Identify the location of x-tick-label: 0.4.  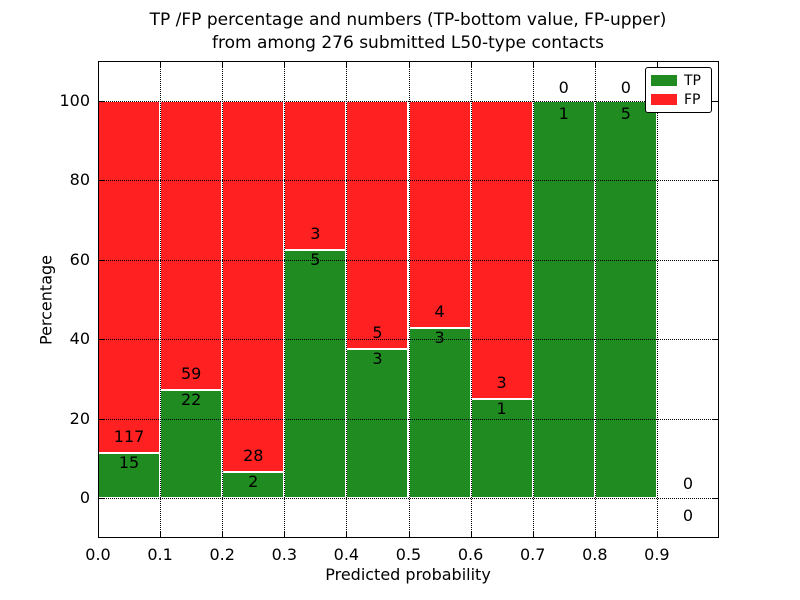
(346, 554).